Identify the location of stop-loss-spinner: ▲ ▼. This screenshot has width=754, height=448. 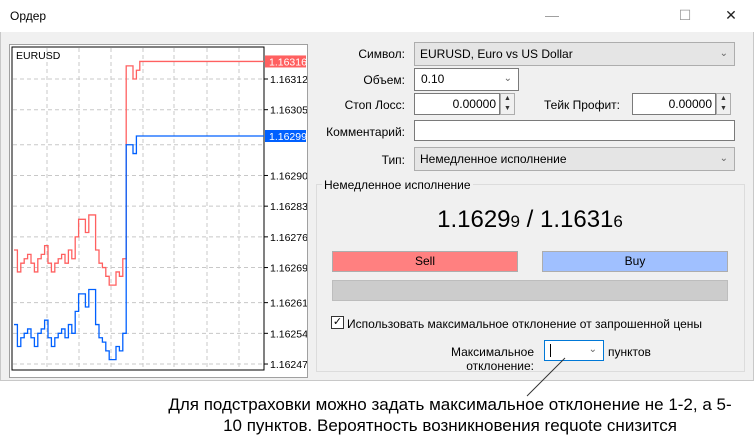
(507, 104).